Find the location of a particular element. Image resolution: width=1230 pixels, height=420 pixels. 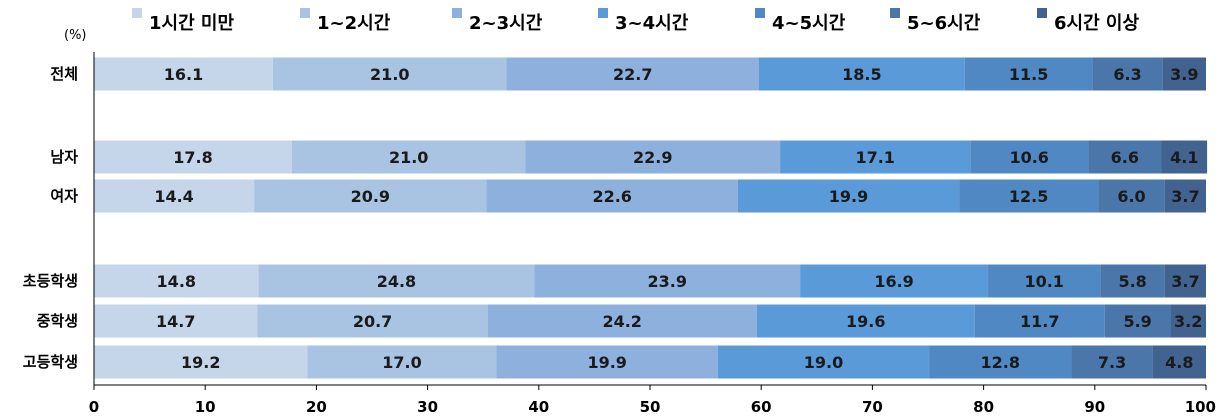

bar-row: 19.2 17.0 19.9 19.0 12.8 7.3 4.8 is located at coordinates (650, 362).